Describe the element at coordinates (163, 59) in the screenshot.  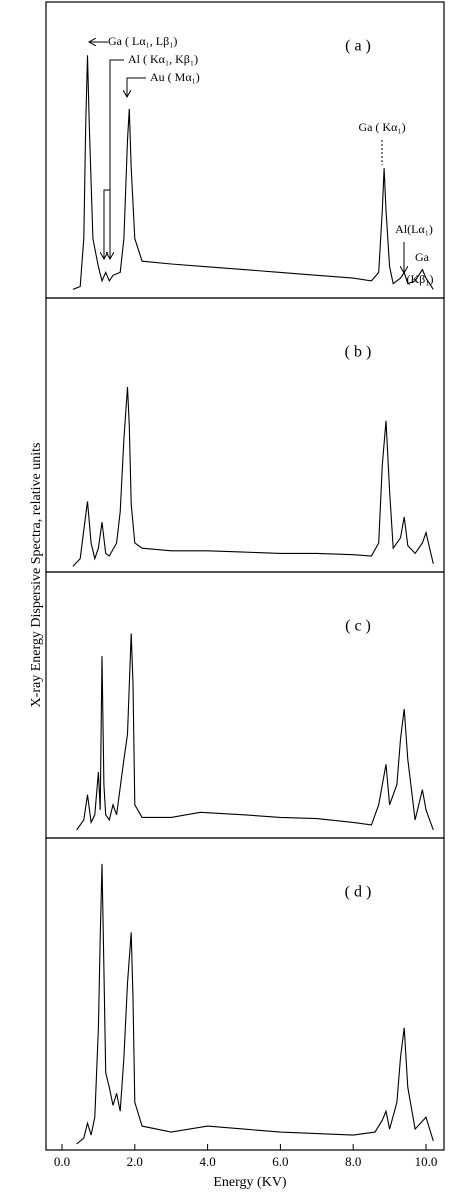
I see `annotation: Al ( Kα₁, Kβ₁)` at that location.